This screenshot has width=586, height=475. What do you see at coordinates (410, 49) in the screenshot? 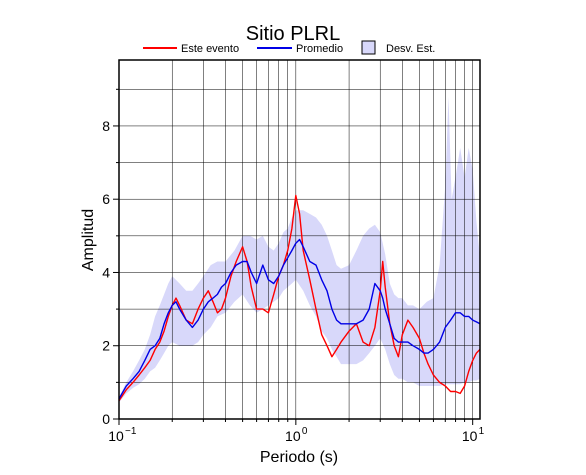
I see `legend-std-label: Desv. Est.` at bounding box center [410, 49].